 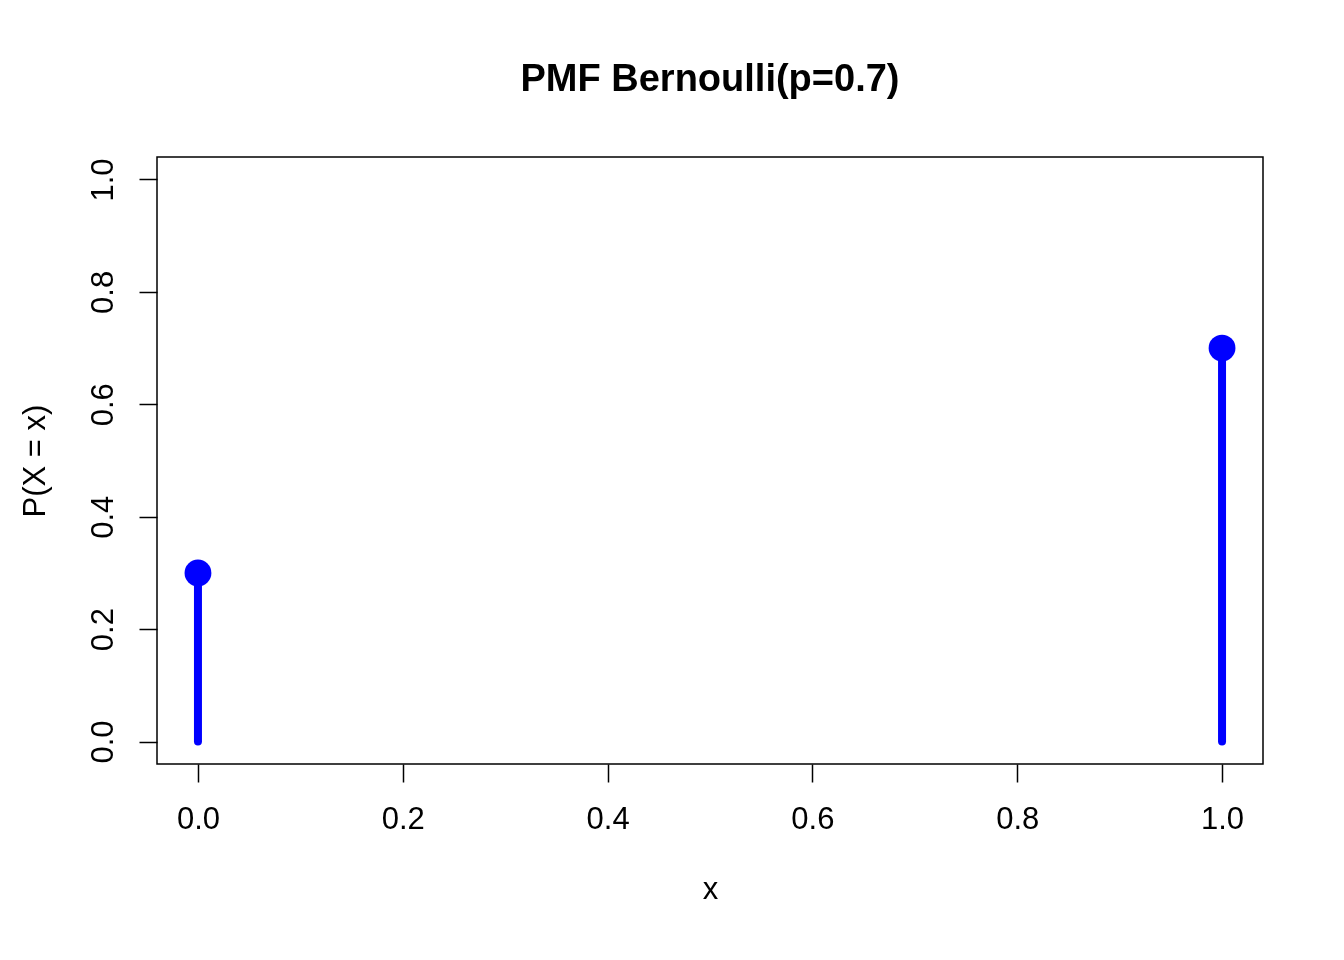 What do you see at coordinates (710, 888) in the screenshot?
I see `x-axis-title: x` at bounding box center [710, 888].